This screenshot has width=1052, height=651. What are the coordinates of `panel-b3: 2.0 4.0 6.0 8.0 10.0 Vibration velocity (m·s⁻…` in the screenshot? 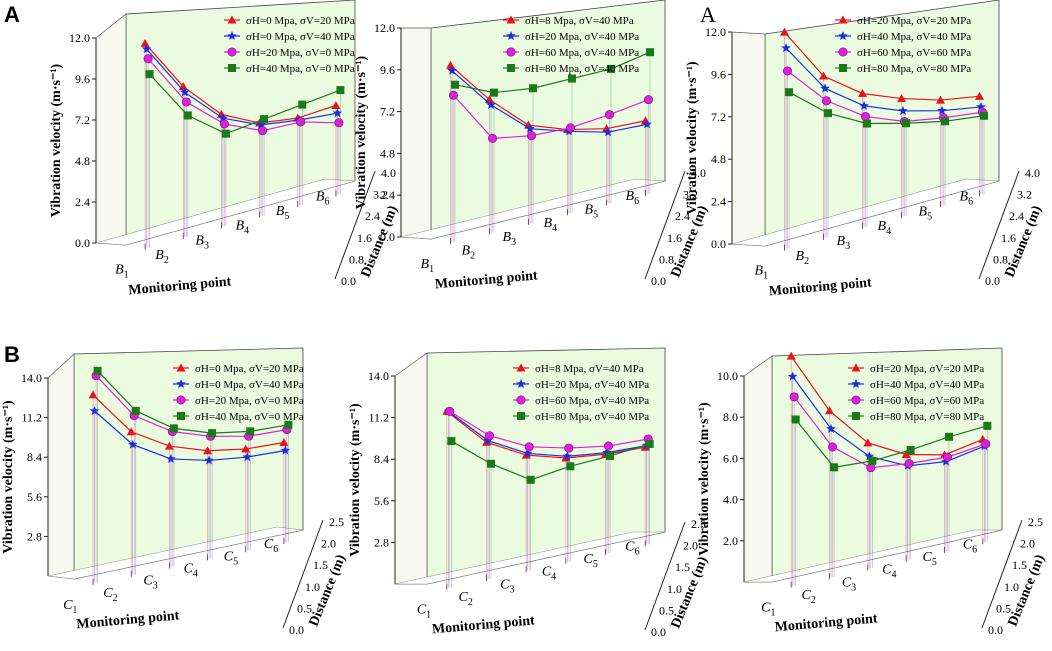 It's located at (872, 492).